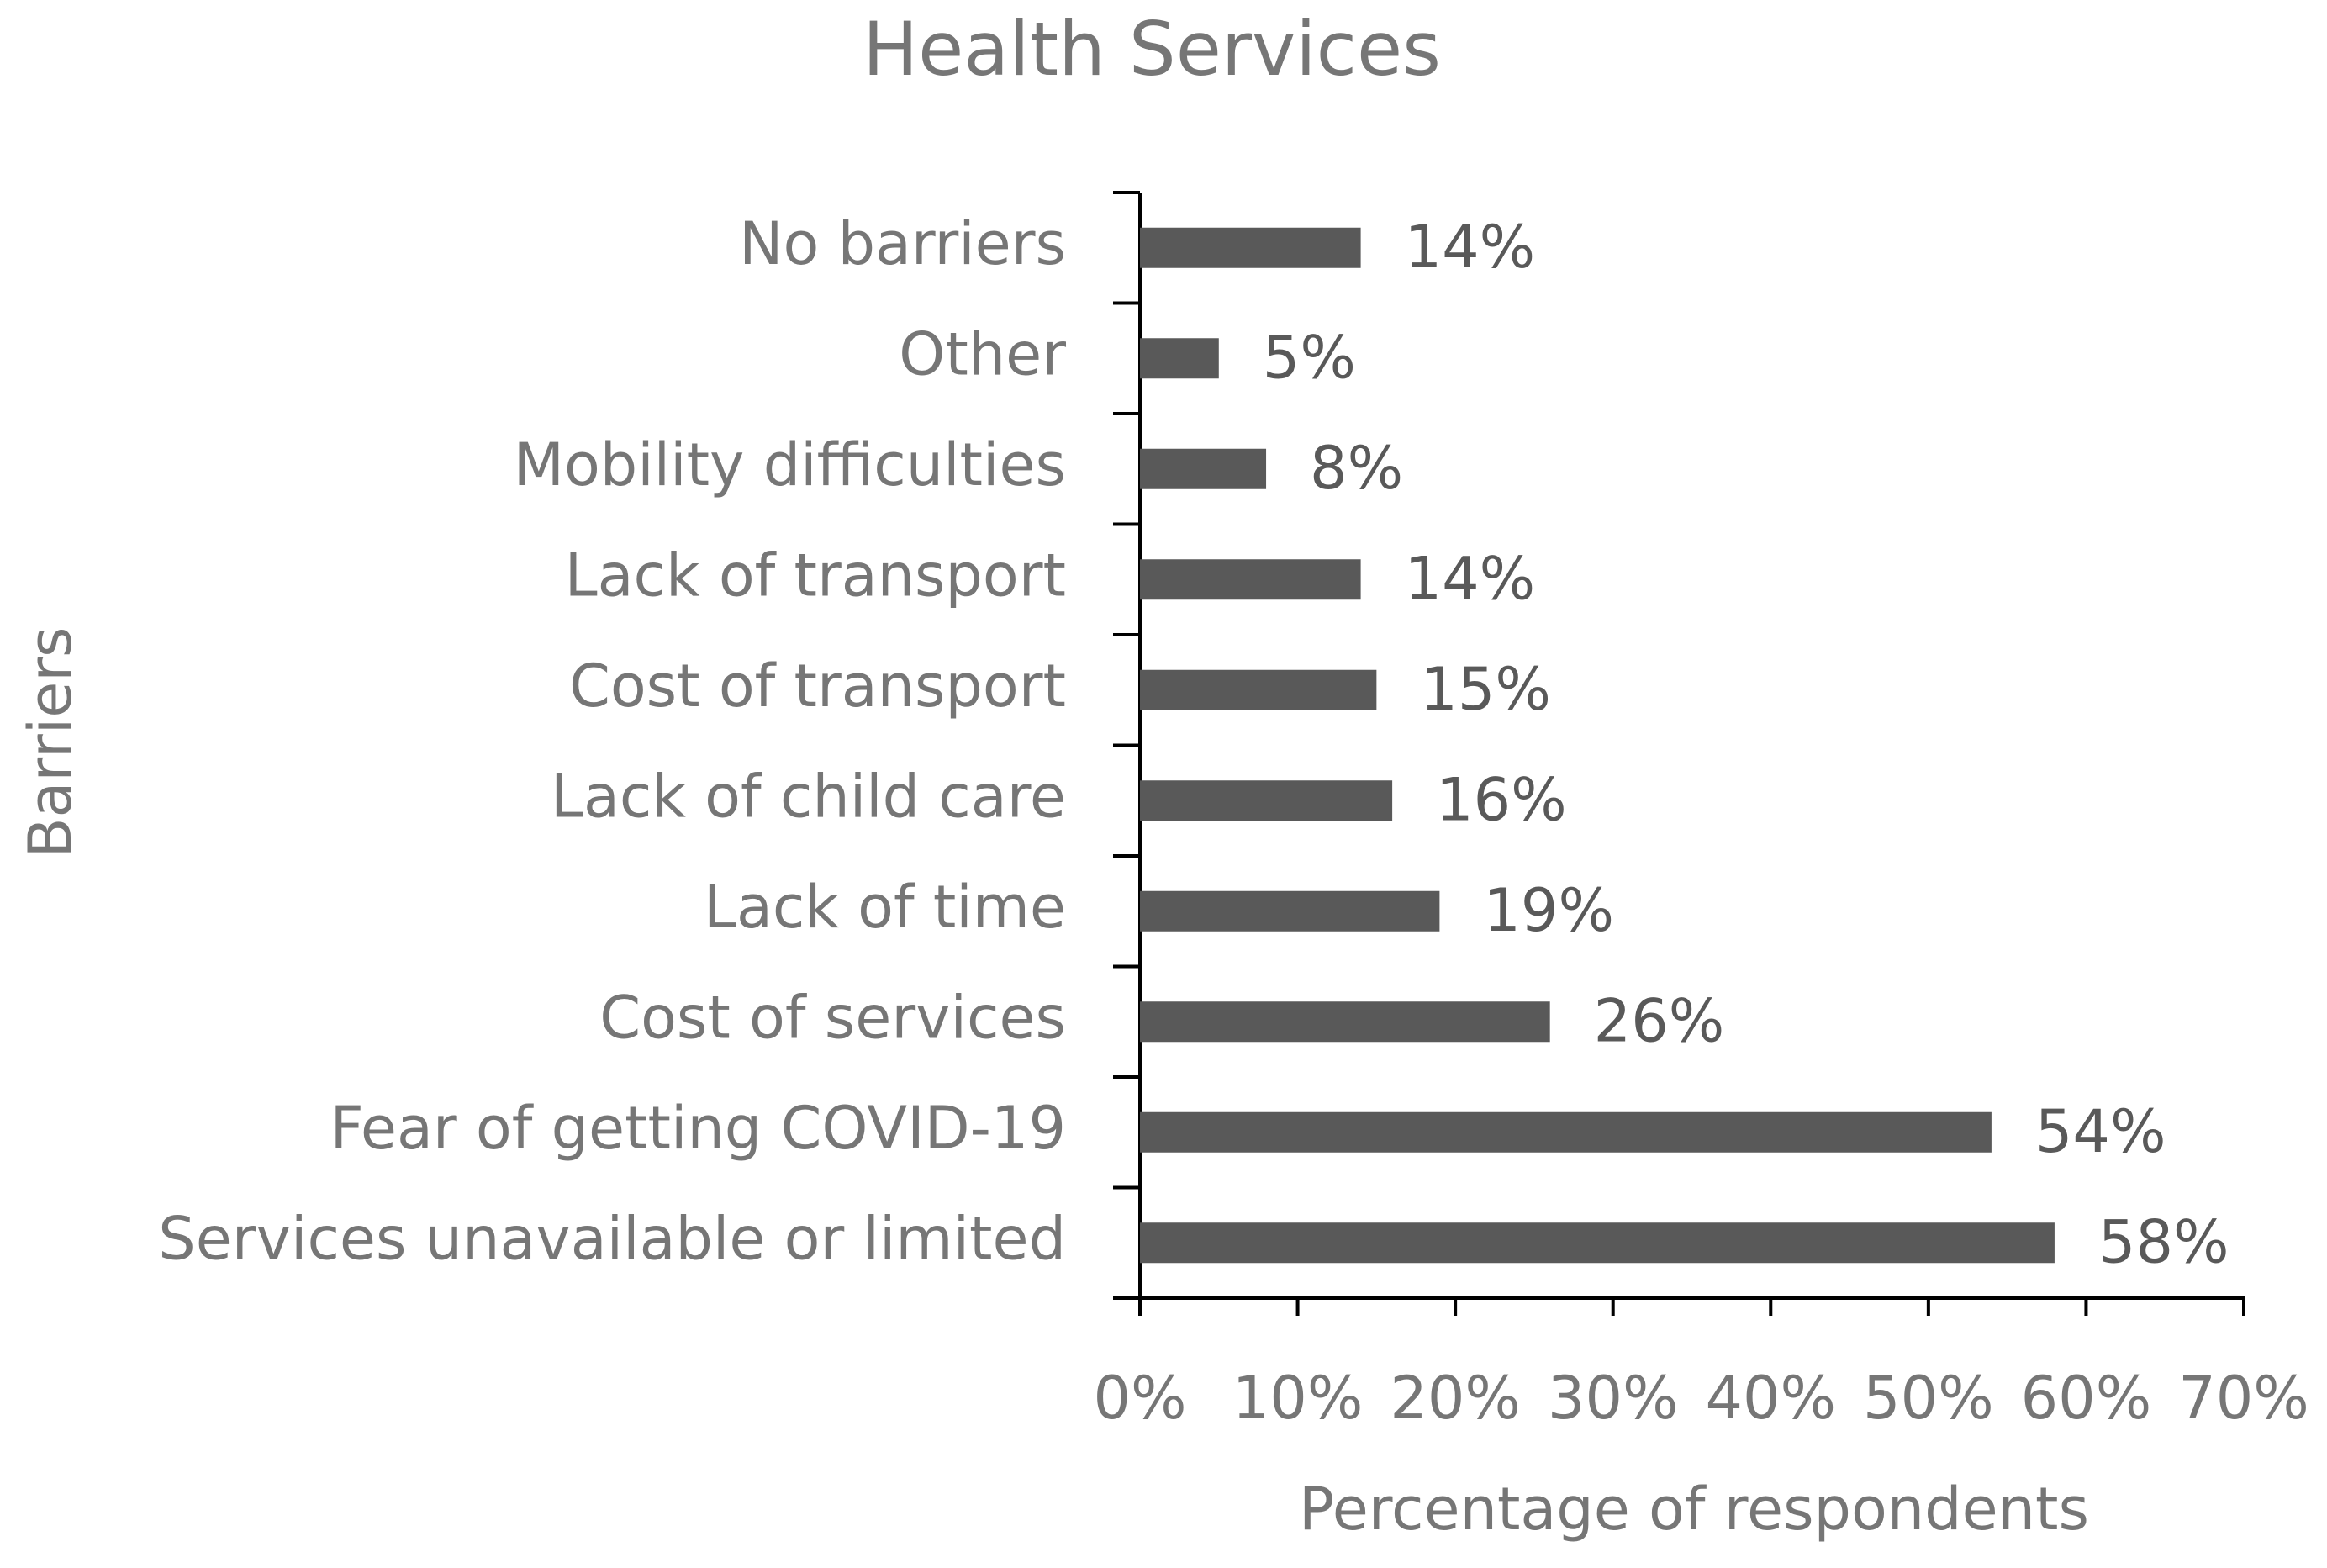 This screenshot has width=2327, height=1568. Describe the element at coordinates (1485, 689) in the screenshot. I see `value-label: 15%` at that location.